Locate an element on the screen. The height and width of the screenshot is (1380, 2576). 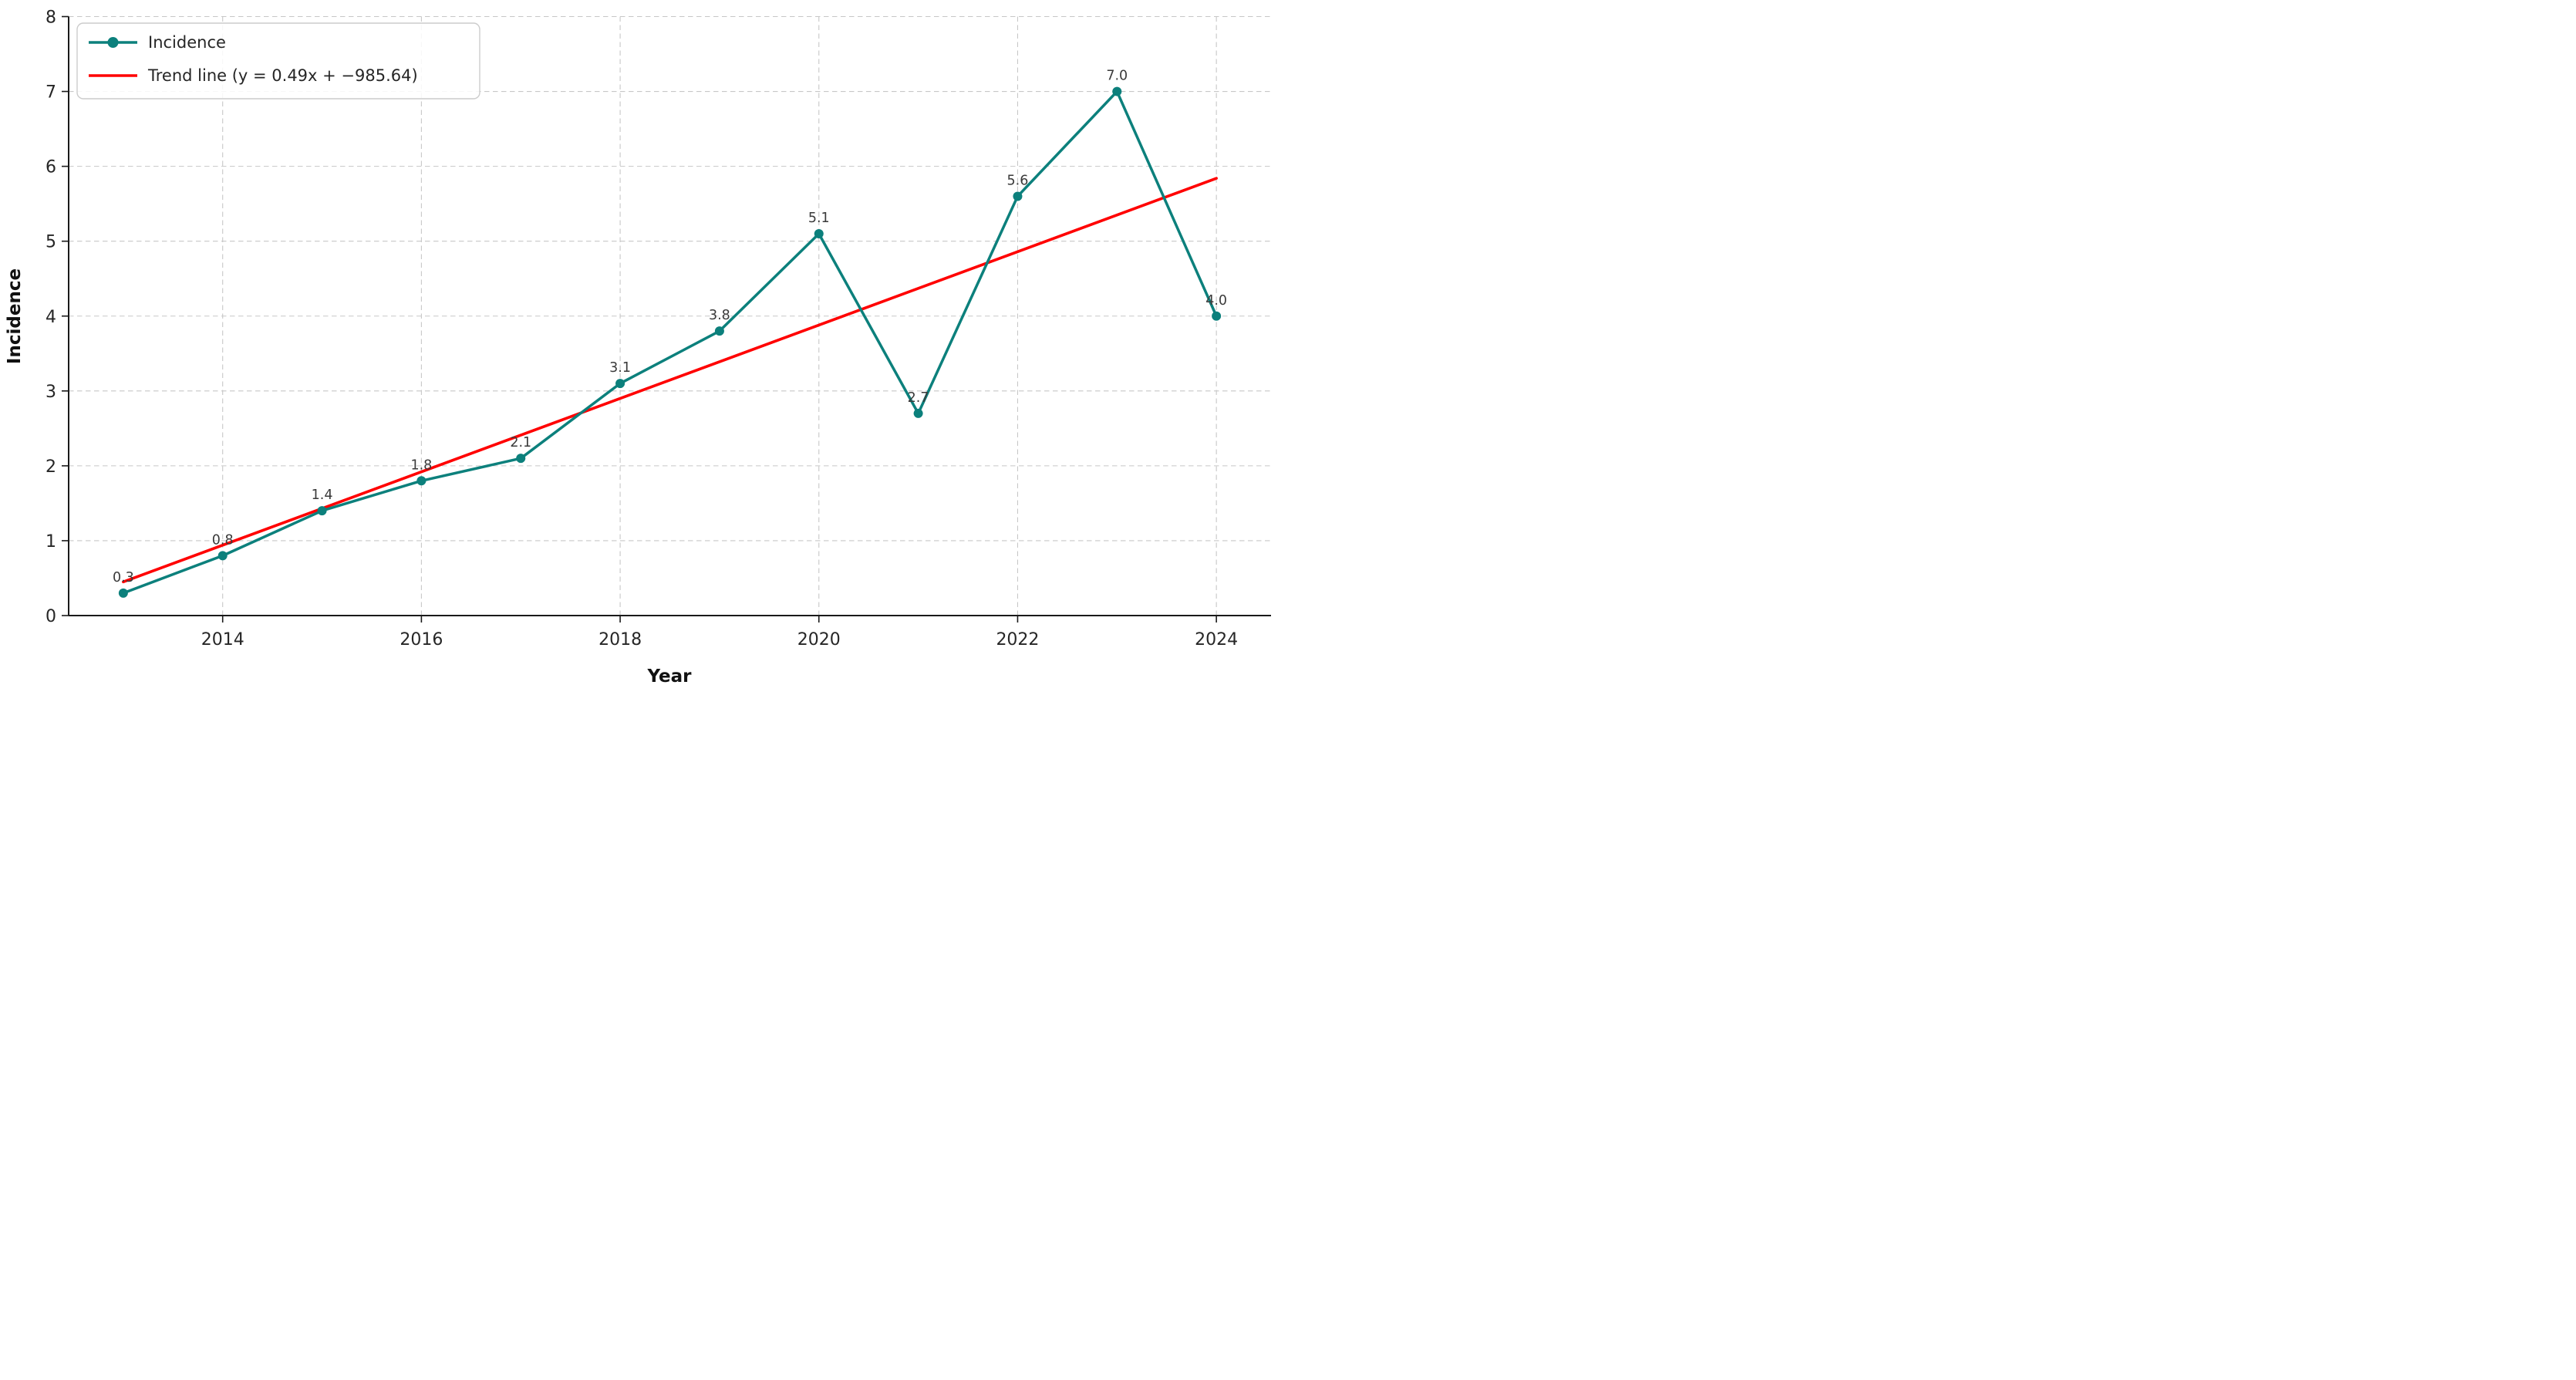
y-tick-label: 8 is located at coordinates (51, 18).